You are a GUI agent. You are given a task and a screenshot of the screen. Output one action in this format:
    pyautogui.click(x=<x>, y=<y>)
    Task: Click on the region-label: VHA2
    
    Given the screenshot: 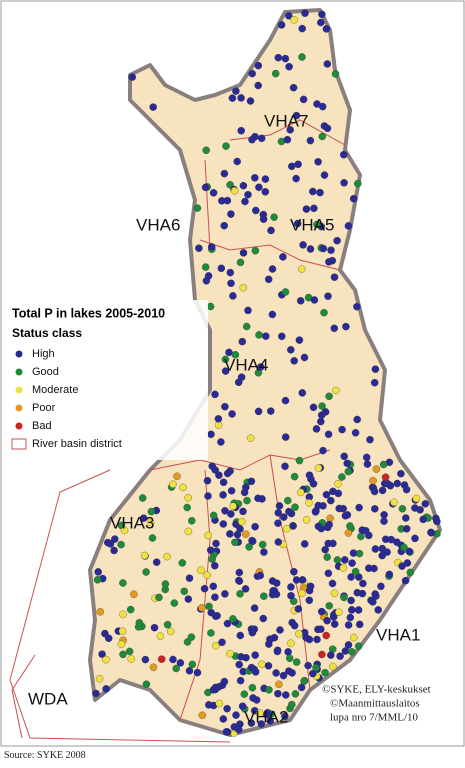 What is the action you would take?
    pyautogui.click(x=266, y=716)
    